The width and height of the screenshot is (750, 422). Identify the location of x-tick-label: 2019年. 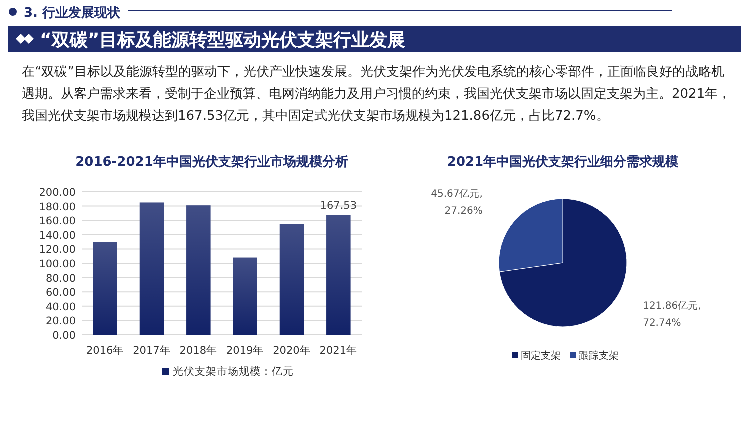
(245, 351).